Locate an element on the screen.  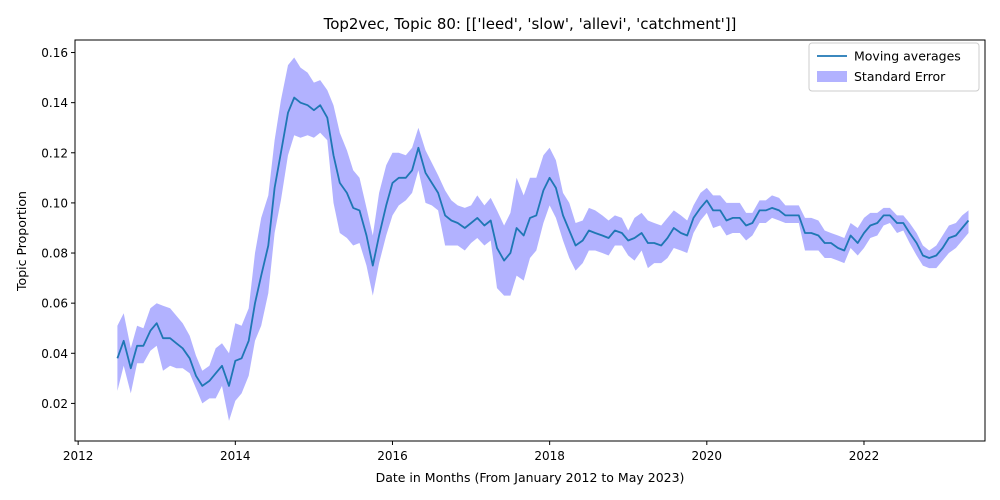
legend-label-moving-averages: Moving averages is located at coordinates (907, 56).